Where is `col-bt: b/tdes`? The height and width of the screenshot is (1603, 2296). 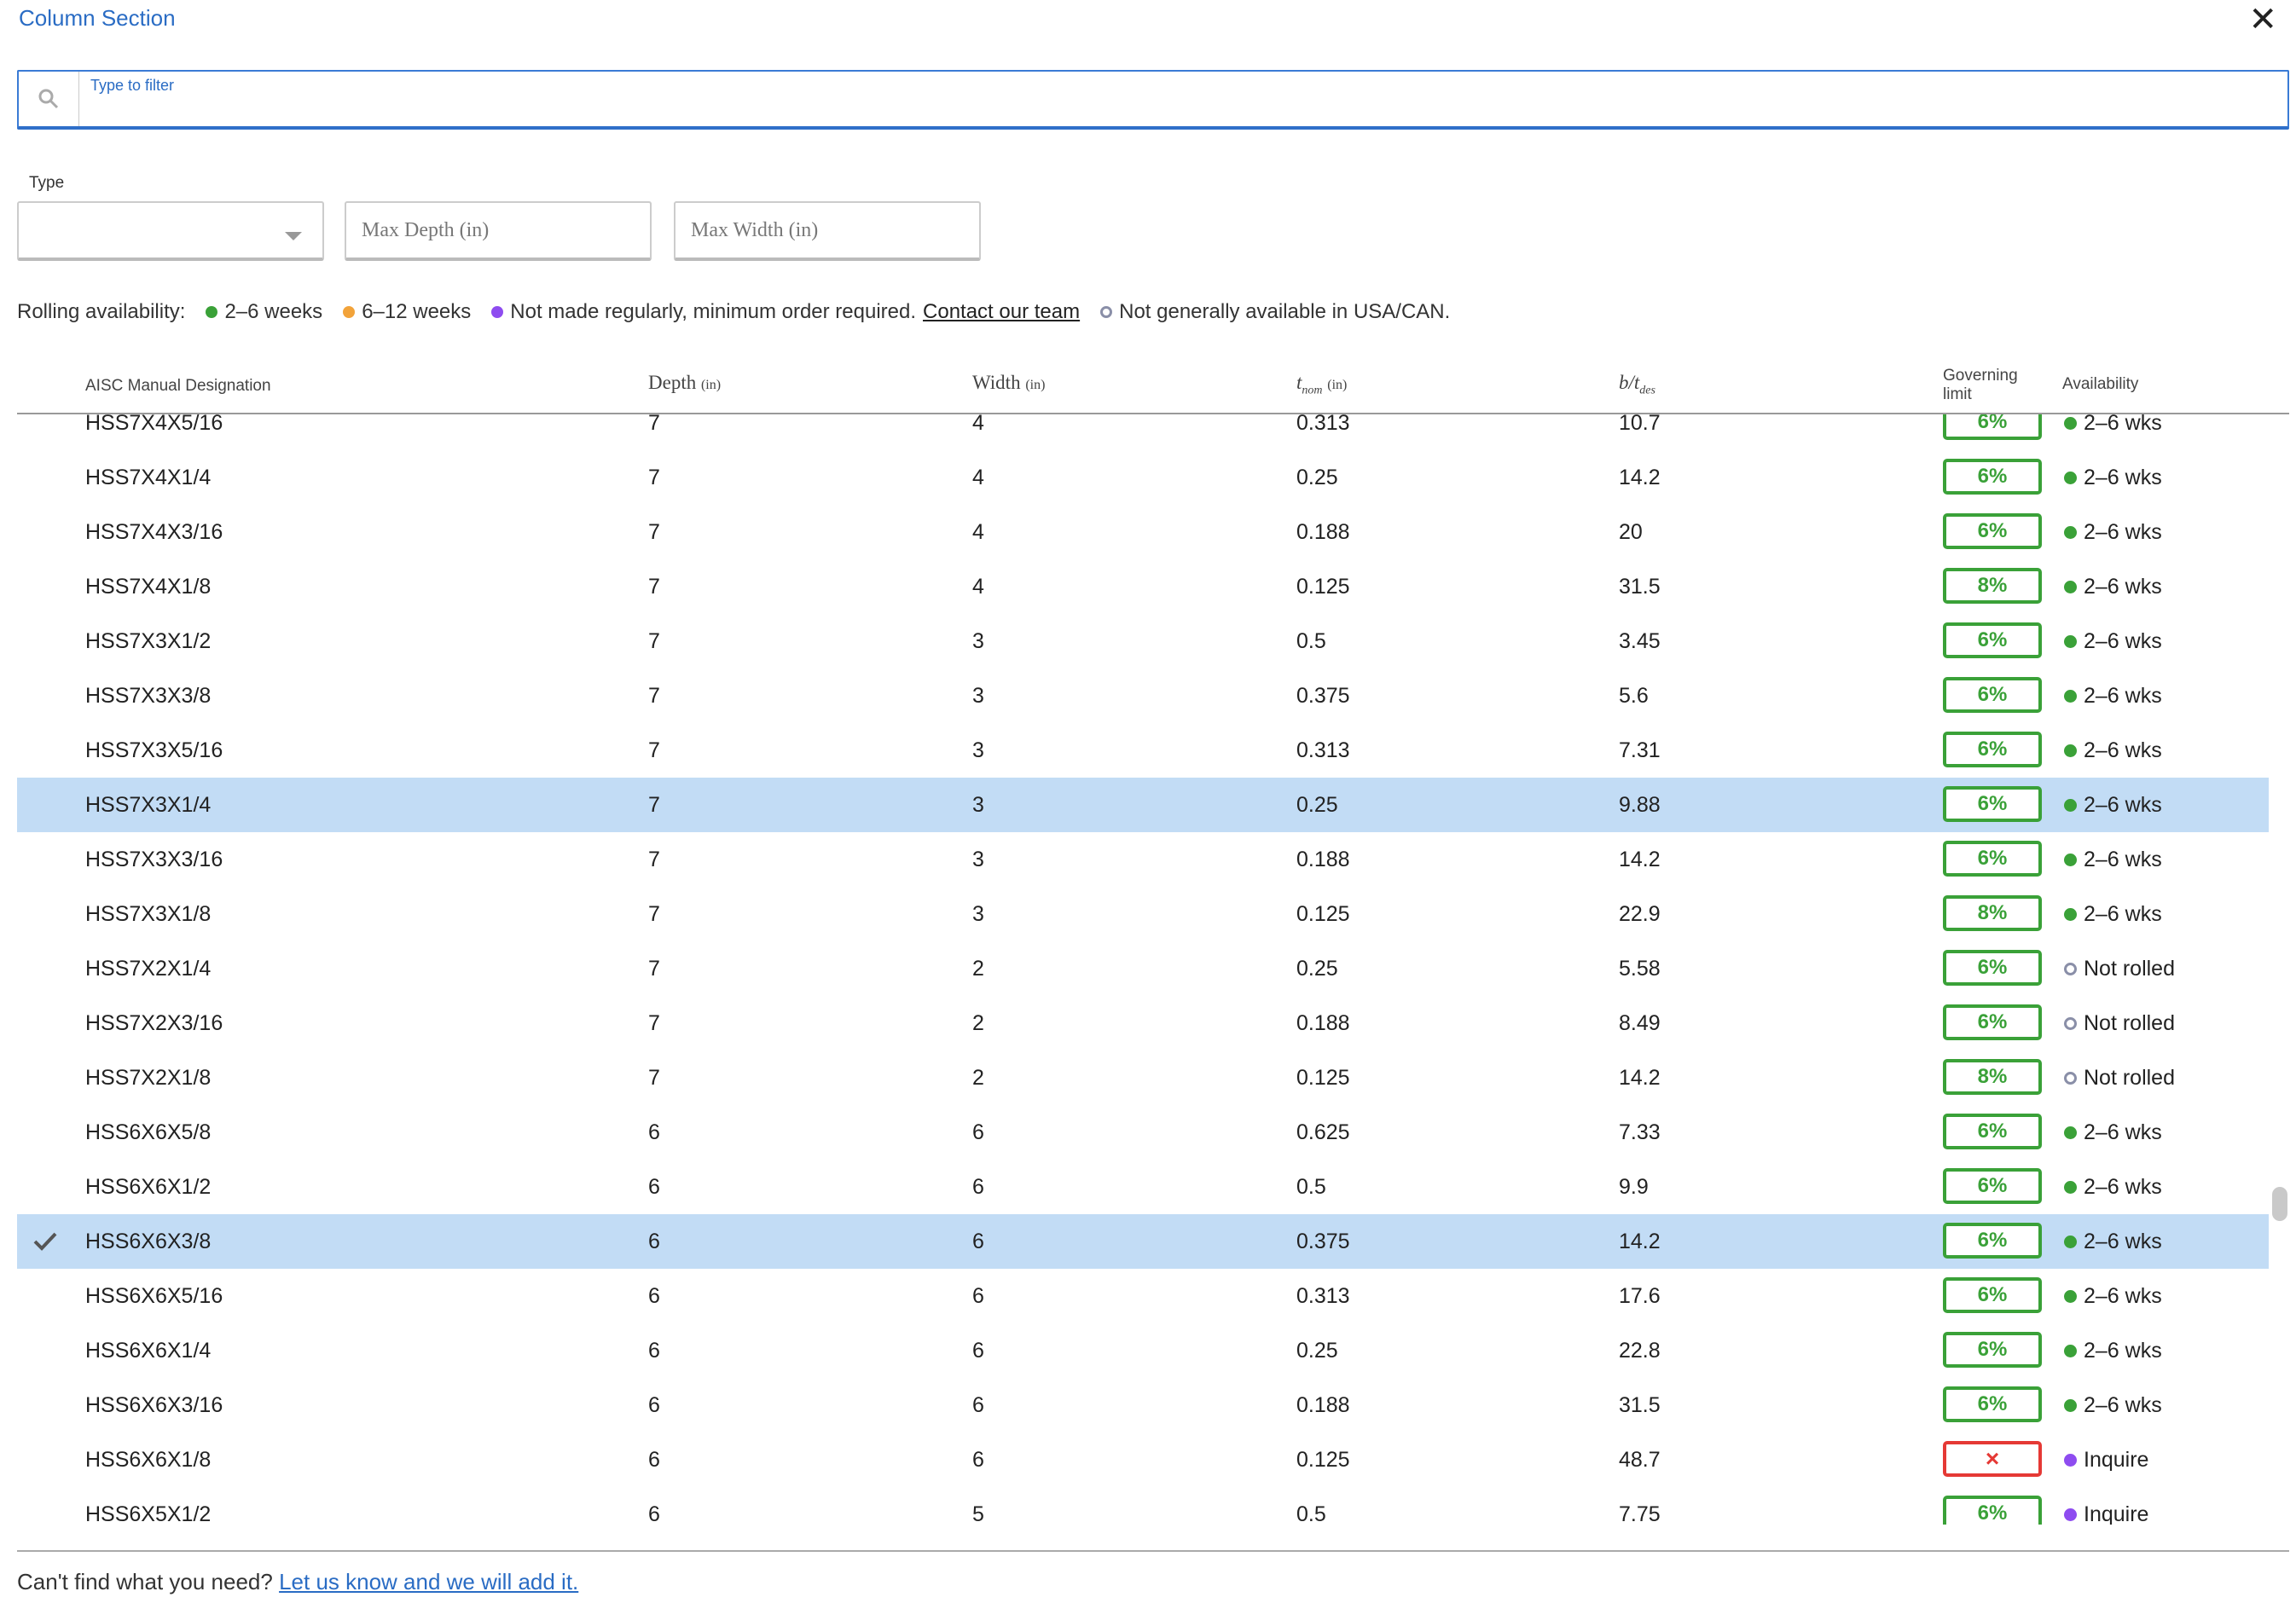 col-bt: b/tdes is located at coordinates (1637, 384).